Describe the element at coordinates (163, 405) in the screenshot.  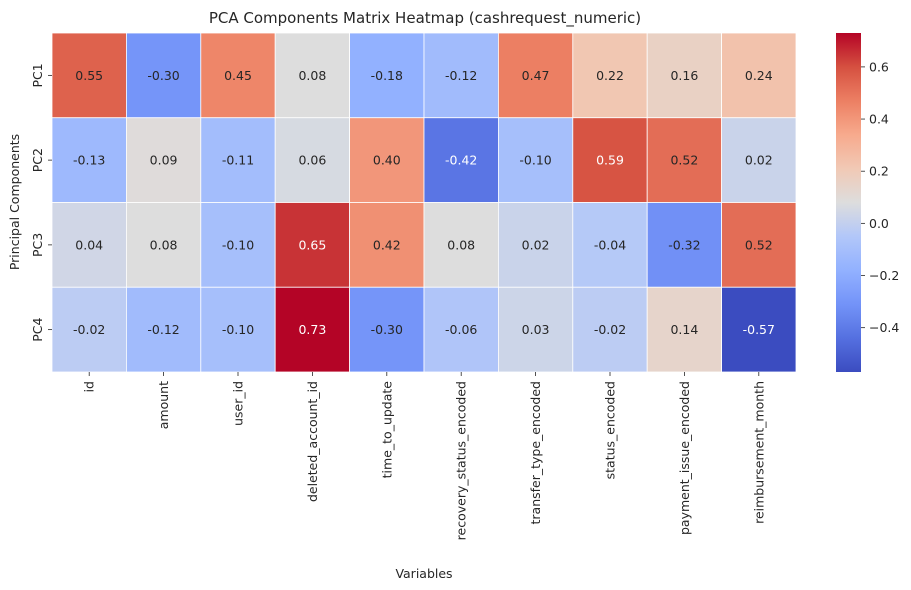
I see `x-tick-label: amount` at that location.